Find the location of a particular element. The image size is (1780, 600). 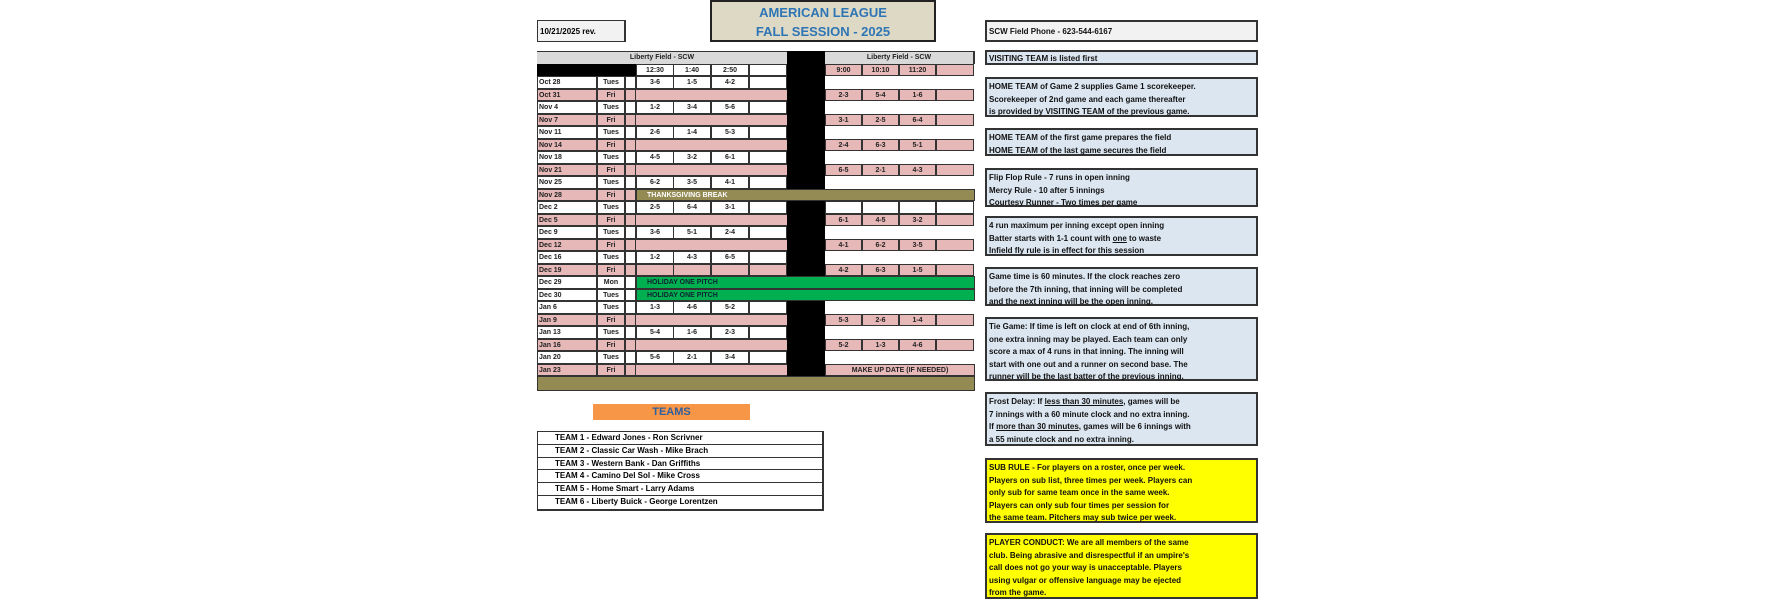

field-name-right: Liberty Field - SCW is located at coordinates (900, 57).